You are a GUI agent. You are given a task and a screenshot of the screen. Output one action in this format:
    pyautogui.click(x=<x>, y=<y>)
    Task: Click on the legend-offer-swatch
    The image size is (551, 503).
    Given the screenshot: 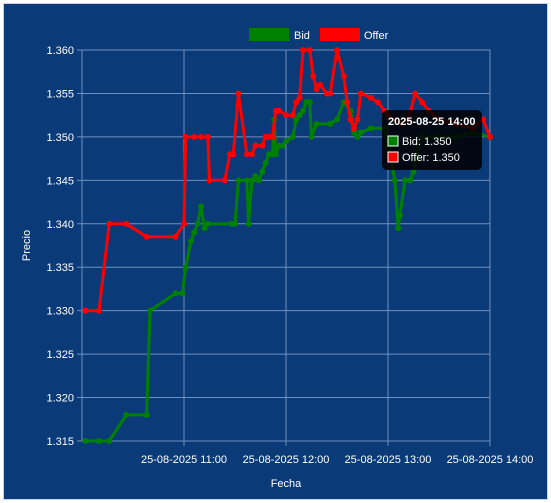 What is the action you would take?
    pyautogui.click(x=340, y=34)
    